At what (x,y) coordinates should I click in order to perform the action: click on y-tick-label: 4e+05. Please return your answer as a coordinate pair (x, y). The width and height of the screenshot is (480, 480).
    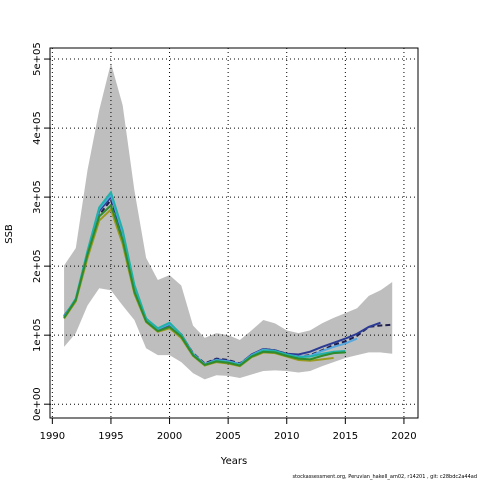
    Looking at the image, I should click on (37, 128).